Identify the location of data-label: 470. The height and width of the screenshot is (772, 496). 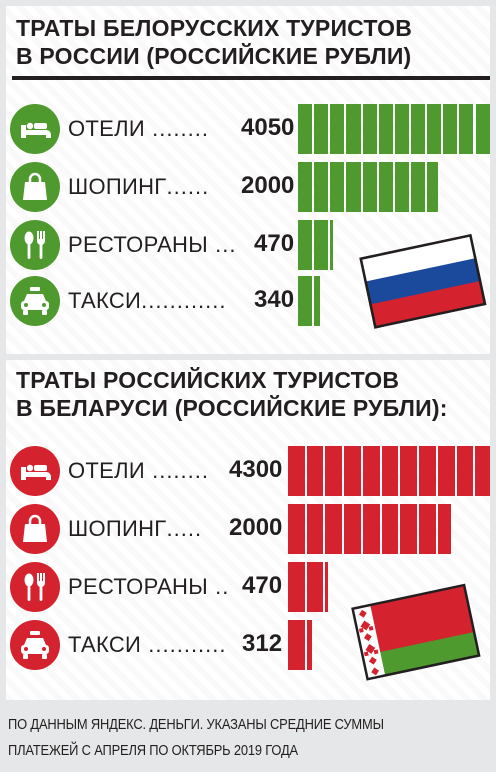
(262, 585).